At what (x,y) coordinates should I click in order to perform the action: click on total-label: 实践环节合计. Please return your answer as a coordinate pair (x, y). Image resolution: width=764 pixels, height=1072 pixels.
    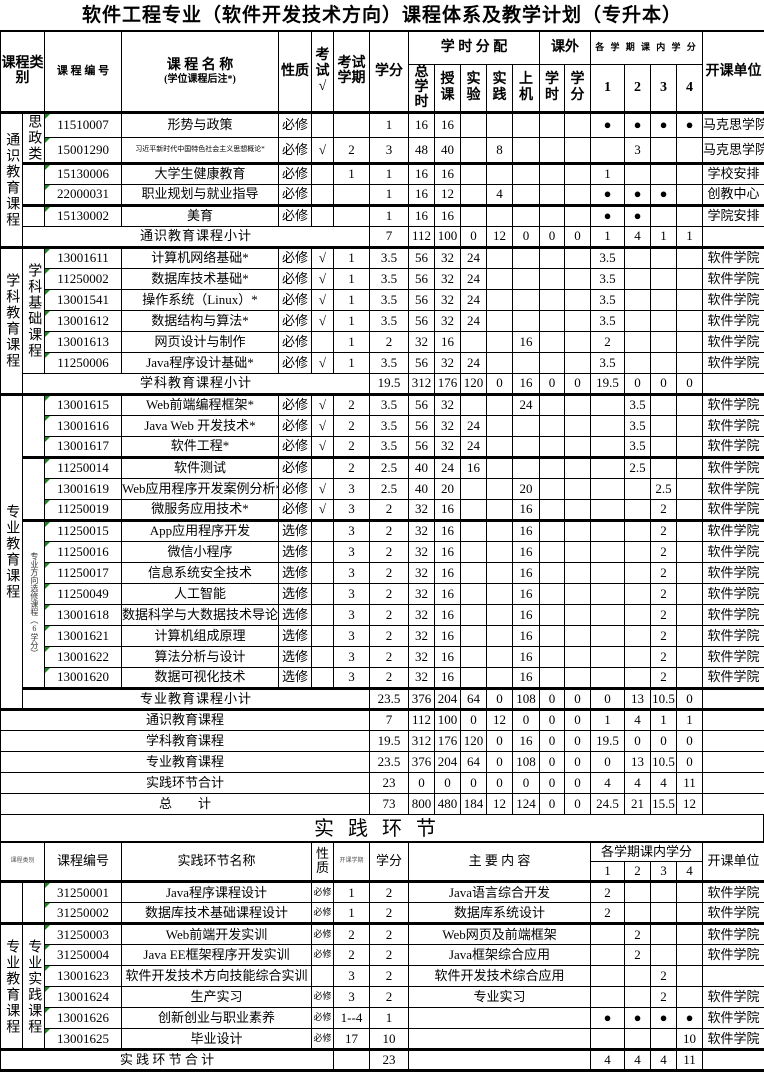
    Looking at the image, I should click on (185, 782).